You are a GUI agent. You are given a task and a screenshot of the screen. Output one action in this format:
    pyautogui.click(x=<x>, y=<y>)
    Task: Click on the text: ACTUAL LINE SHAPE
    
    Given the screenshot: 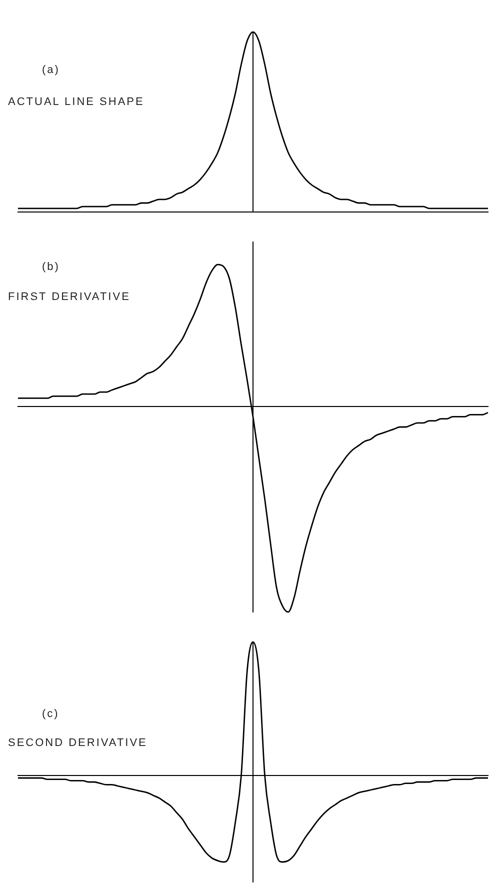 What is the action you would take?
    pyautogui.click(x=76, y=102)
    